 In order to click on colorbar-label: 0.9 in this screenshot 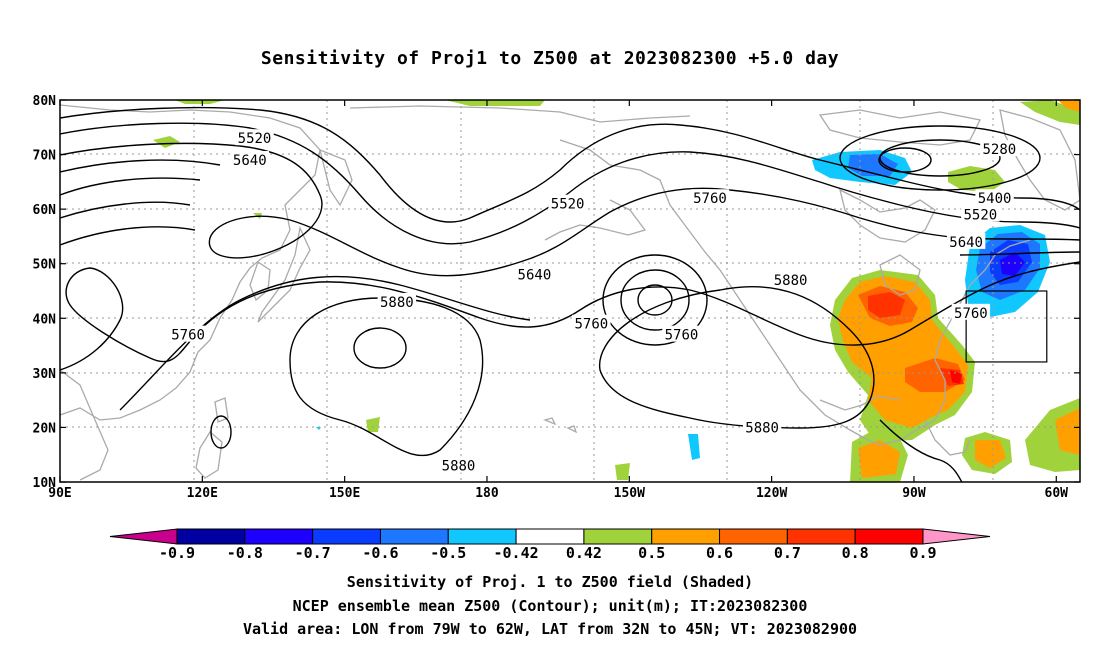, I will do `click(922, 553)`.